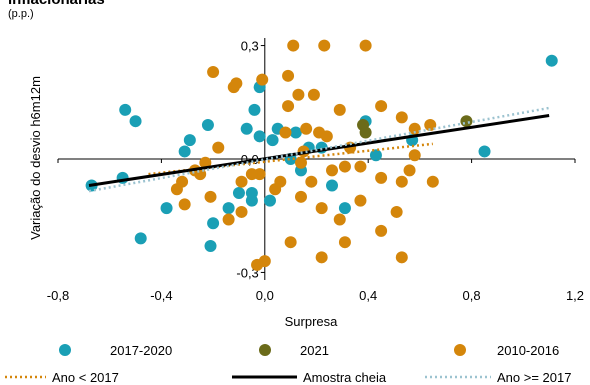 Image resolution: width=590 pixels, height=385 pixels. What do you see at coordinates (35, 158) in the screenshot?
I see `y-axis-label: Variação do desvio h6m12m` at bounding box center [35, 158].